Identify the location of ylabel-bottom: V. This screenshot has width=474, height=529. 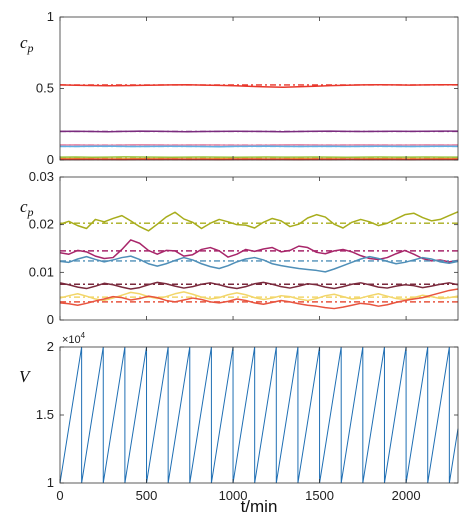
(25, 376).